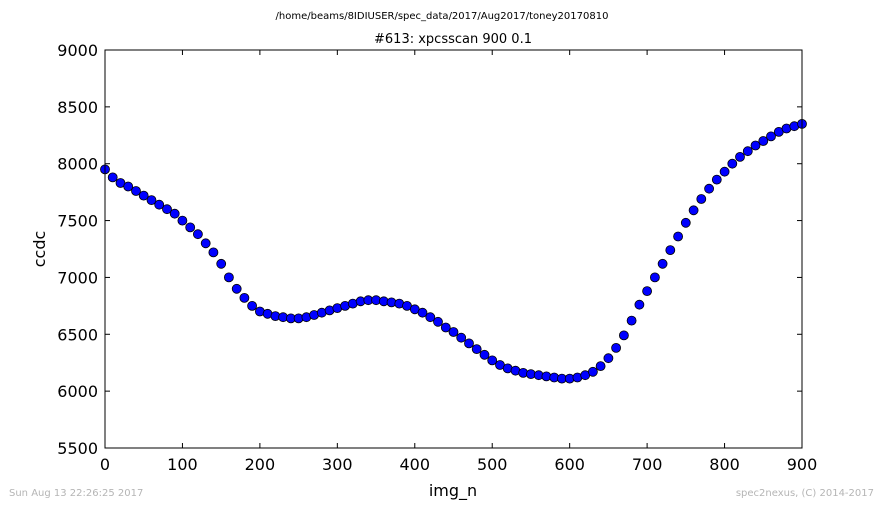 This screenshot has width=884, height=509. Describe the element at coordinates (76, 493) in the screenshot. I see `footer-timestamp: Sun Aug 13 22:26:25 2017` at that location.